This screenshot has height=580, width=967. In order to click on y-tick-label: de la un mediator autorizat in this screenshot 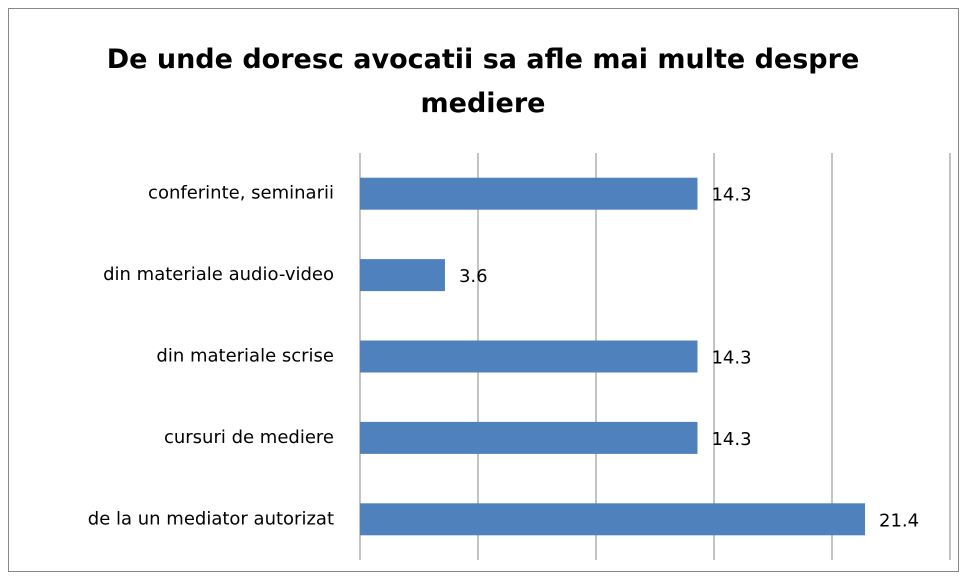, I will do `click(211, 518)`.